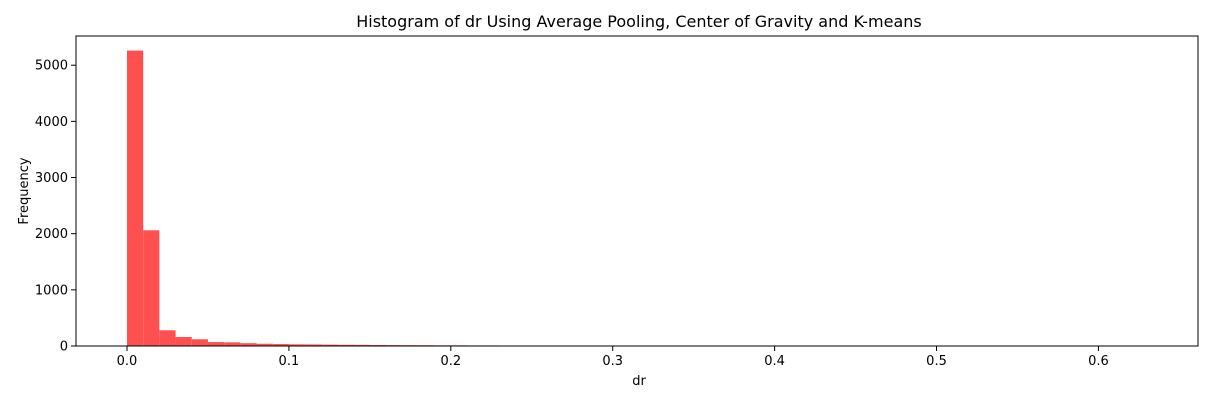  Describe the element at coordinates (51, 234) in the screenshot. I see `y-tick-label: 2000` at that location.